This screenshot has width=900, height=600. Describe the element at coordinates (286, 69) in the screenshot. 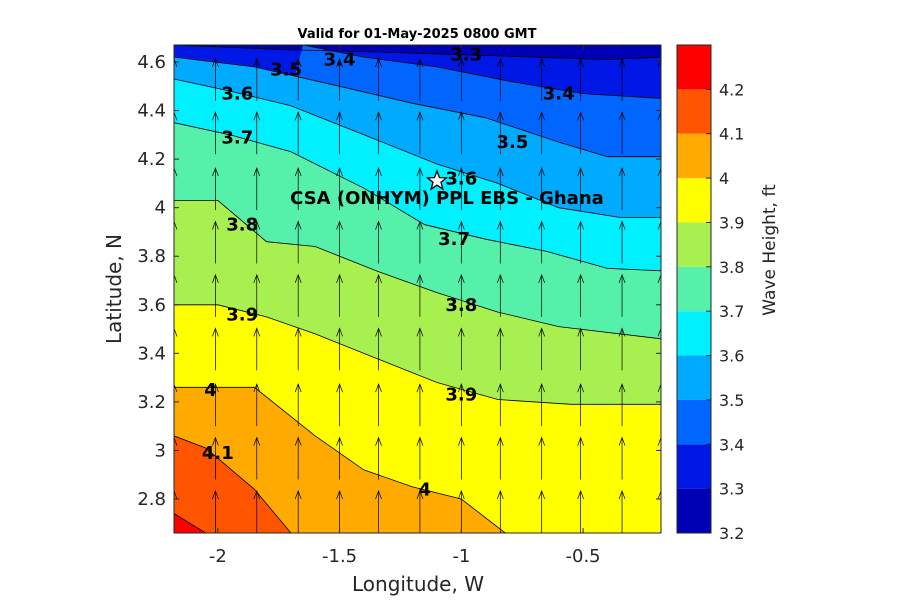

I see `contour-label: 3.5` at that location.